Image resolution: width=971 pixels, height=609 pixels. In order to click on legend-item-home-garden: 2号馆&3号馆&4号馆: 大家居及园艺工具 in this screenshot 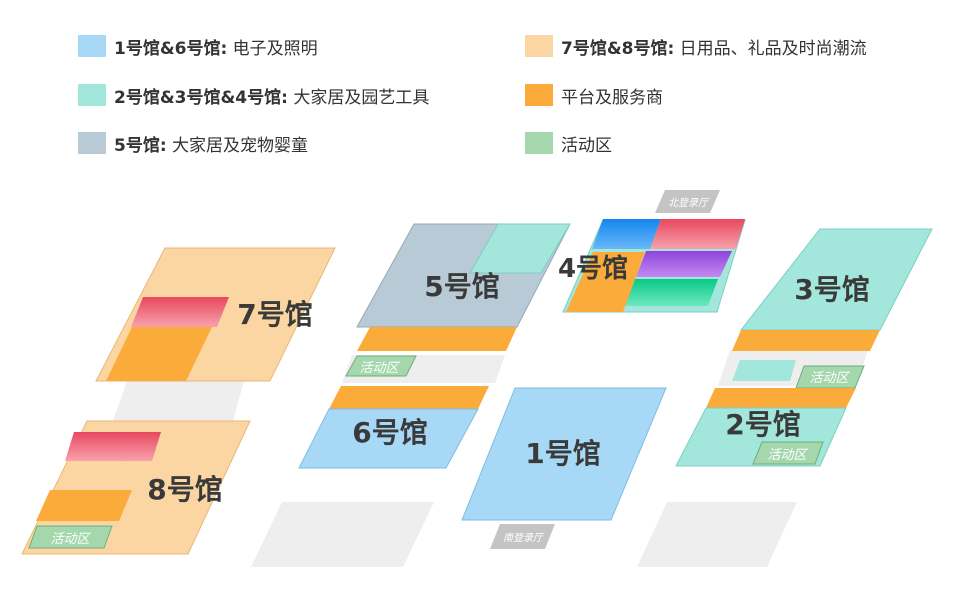, I will do `click(253, 95)`.